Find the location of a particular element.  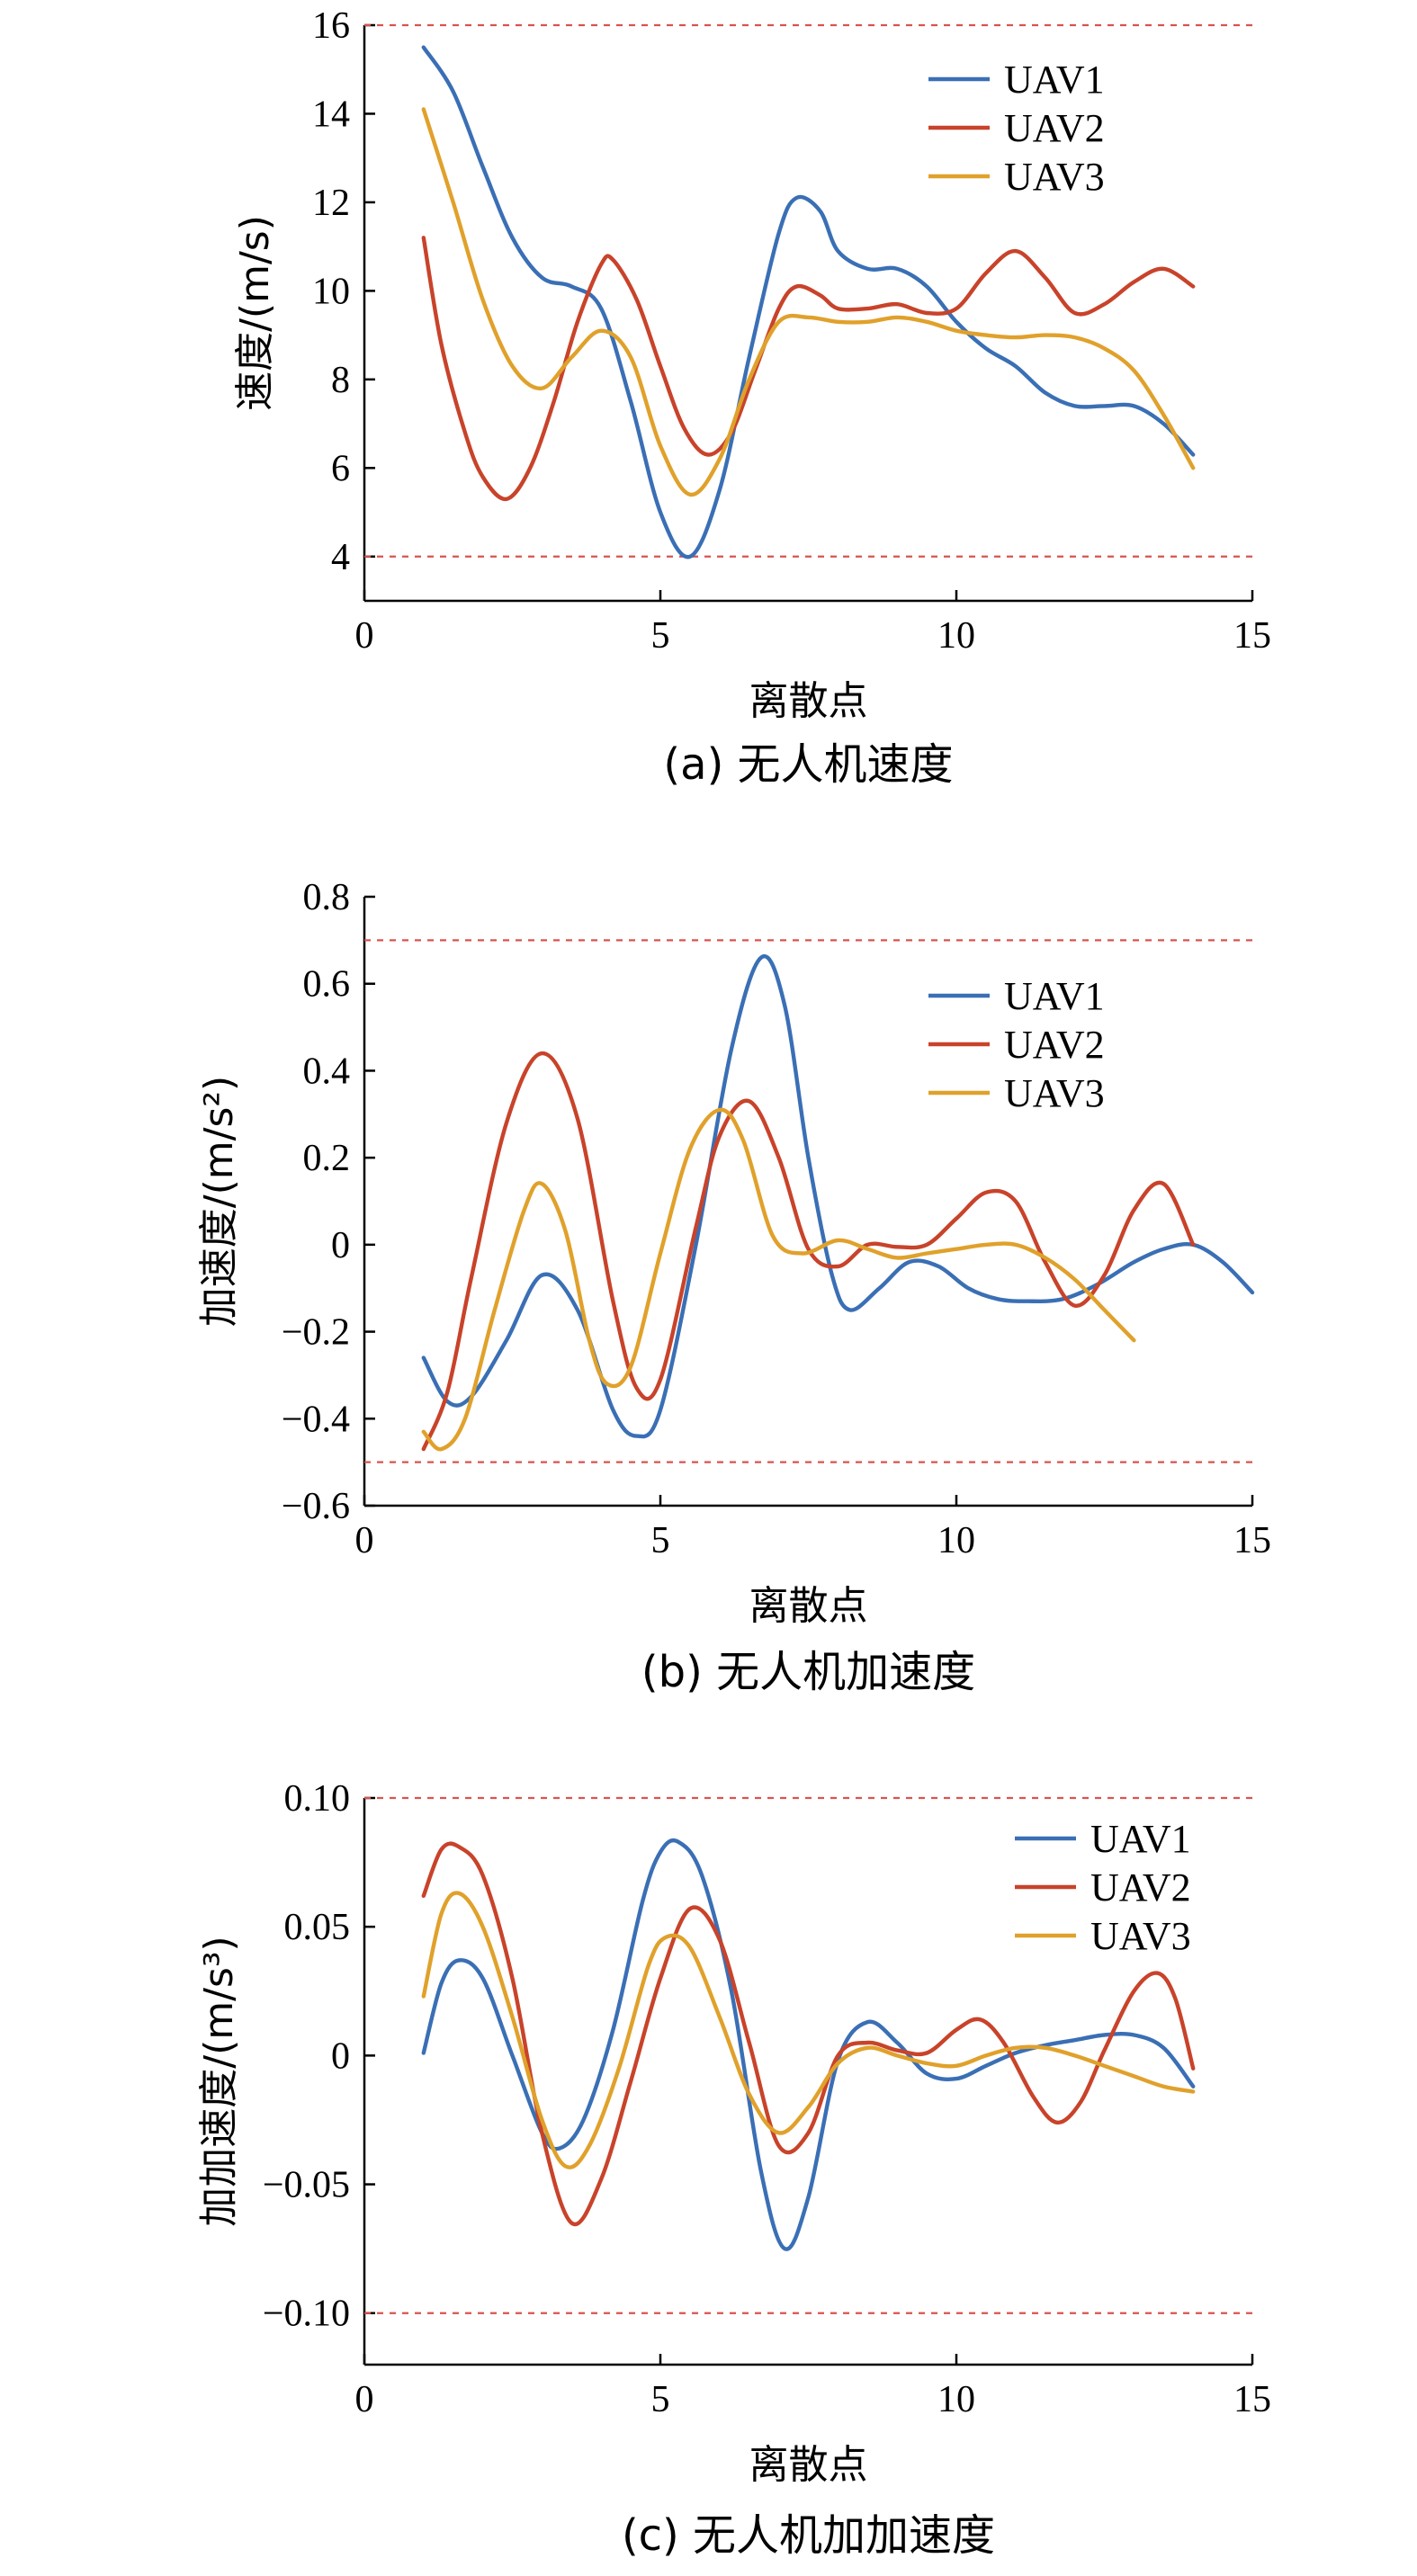

y-axis-label: 速度/(m/s) is located at coordinates (255, 313).